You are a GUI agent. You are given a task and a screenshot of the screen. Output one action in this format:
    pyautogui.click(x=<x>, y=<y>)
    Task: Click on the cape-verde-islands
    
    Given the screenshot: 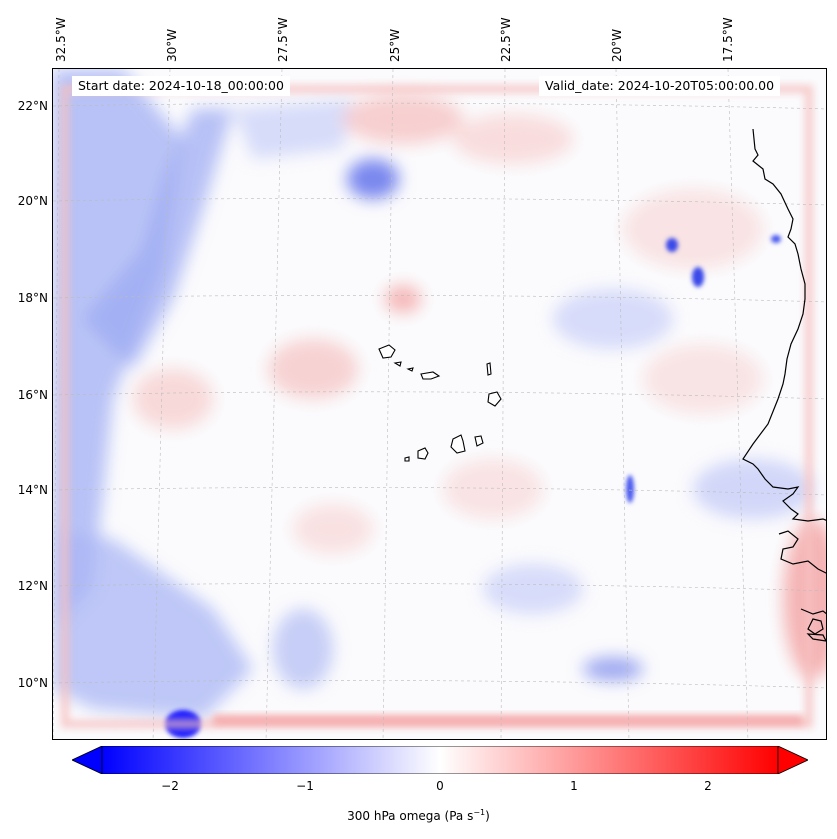 What is the action you would take?
    pyautogui.click(x=440, y=403)
    